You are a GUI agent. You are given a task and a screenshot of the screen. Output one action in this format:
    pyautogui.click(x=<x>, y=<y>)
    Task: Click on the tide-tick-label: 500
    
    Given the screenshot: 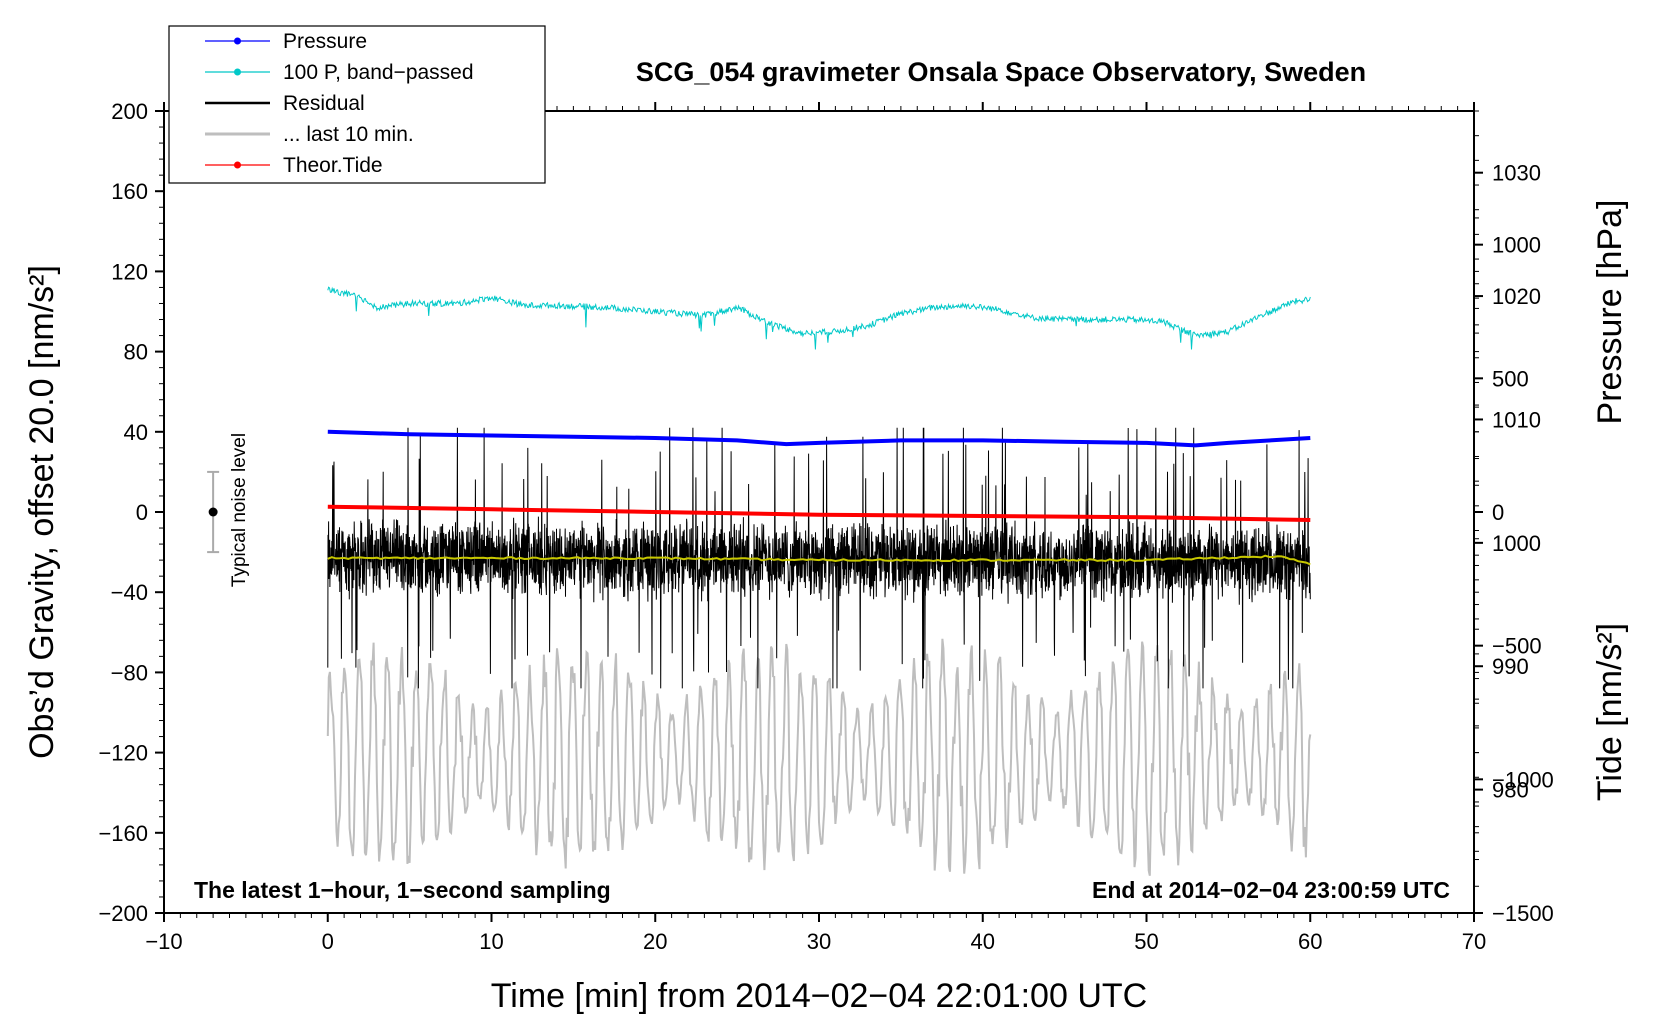 What is the action you would take?
    pyautogui.click(x=1510, y=378)
    